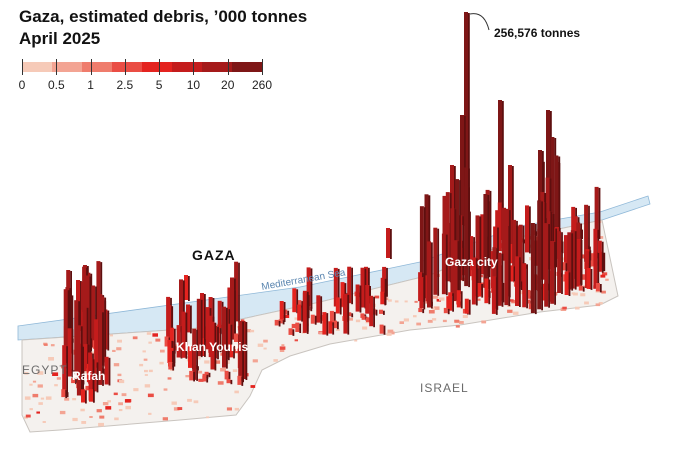 The width and height of the screenshot is (686, 457). I want to click on legend-tick-label: 10, so click(193, 85).